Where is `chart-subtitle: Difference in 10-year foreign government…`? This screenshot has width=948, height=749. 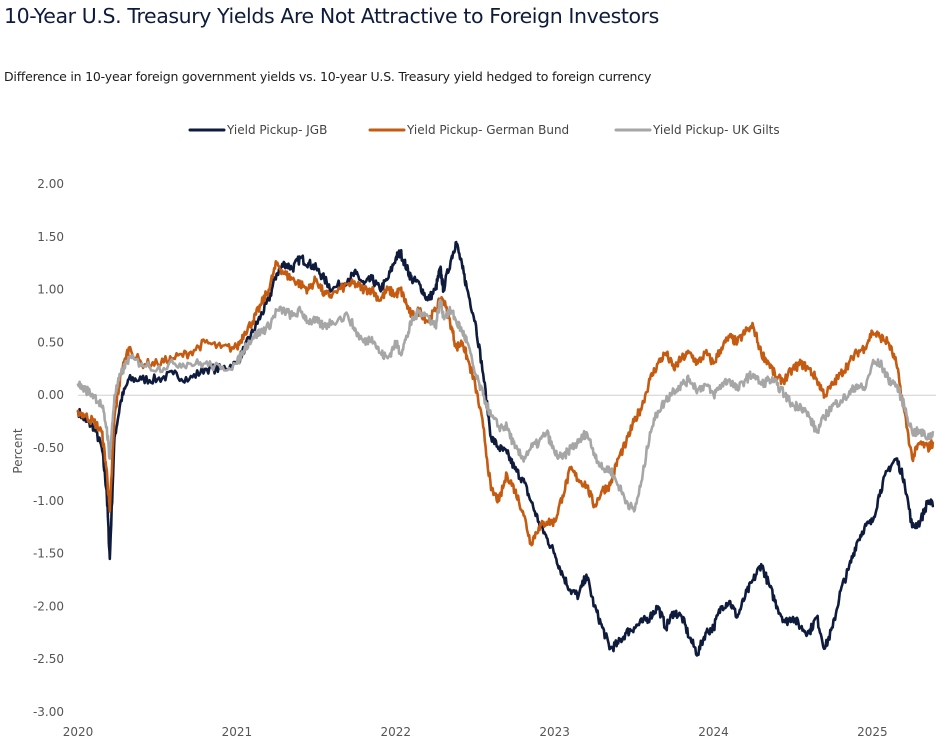 chart-subtitle: Difference in 10-year foreign government… is located at coordinates (328, 76).